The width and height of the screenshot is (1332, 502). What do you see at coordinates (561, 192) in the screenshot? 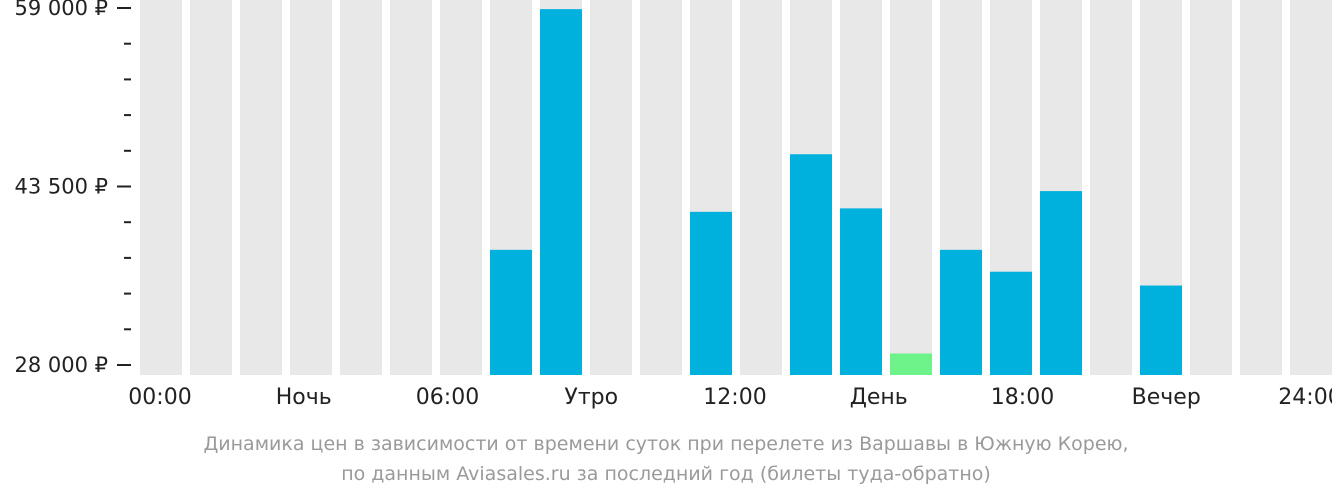
I see `bar-08:00` at bounding box center [561, 192].